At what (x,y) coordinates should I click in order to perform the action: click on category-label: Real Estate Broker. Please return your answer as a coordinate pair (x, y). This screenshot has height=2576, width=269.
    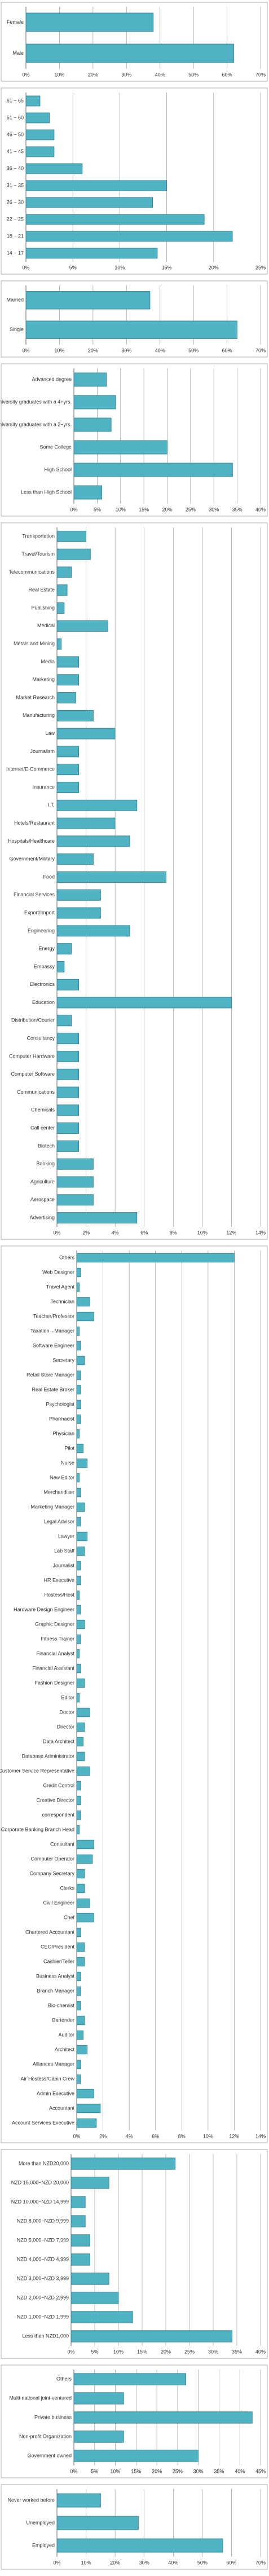
    Looking at the image, I should click on (53, 1389).